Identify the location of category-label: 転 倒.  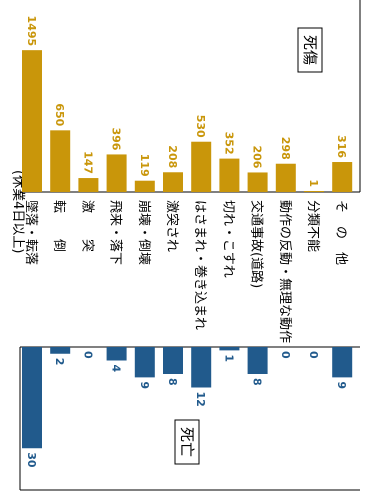
(58, 226).